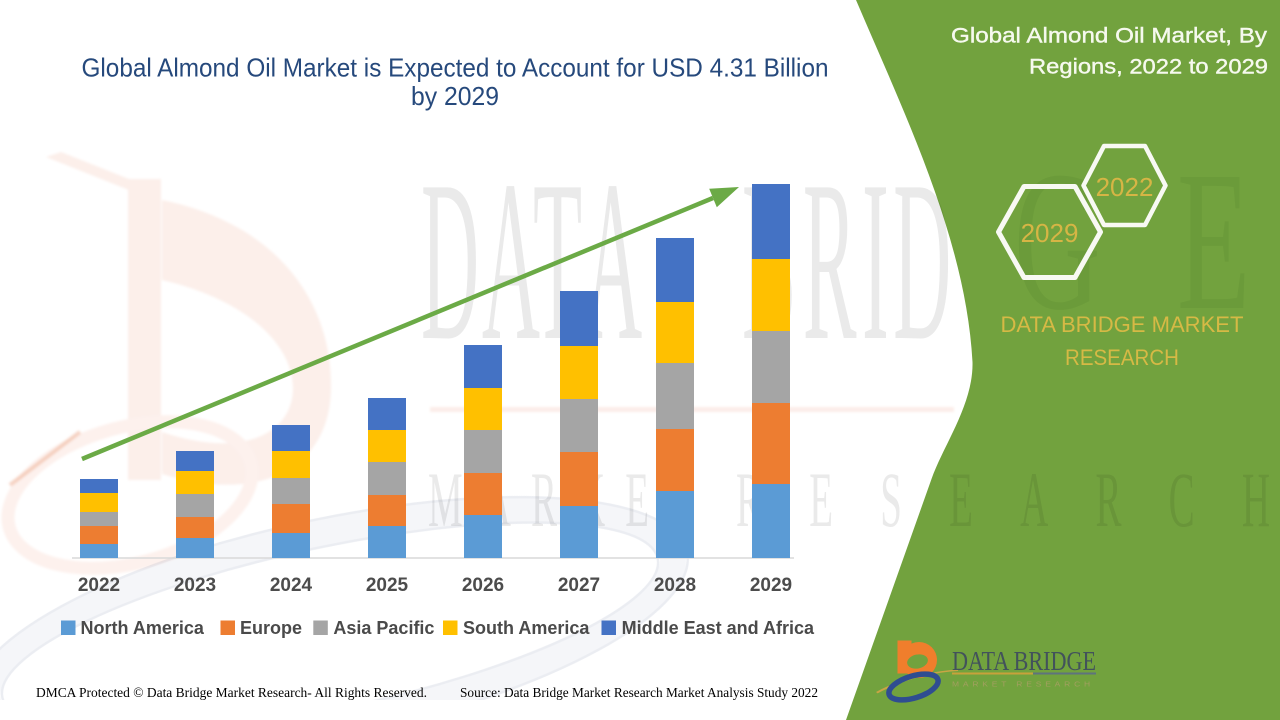  What do you see at coordinates (195, 585) in the screenshot?
I see `svg-text: 2023` at bounding box center [195, 585].